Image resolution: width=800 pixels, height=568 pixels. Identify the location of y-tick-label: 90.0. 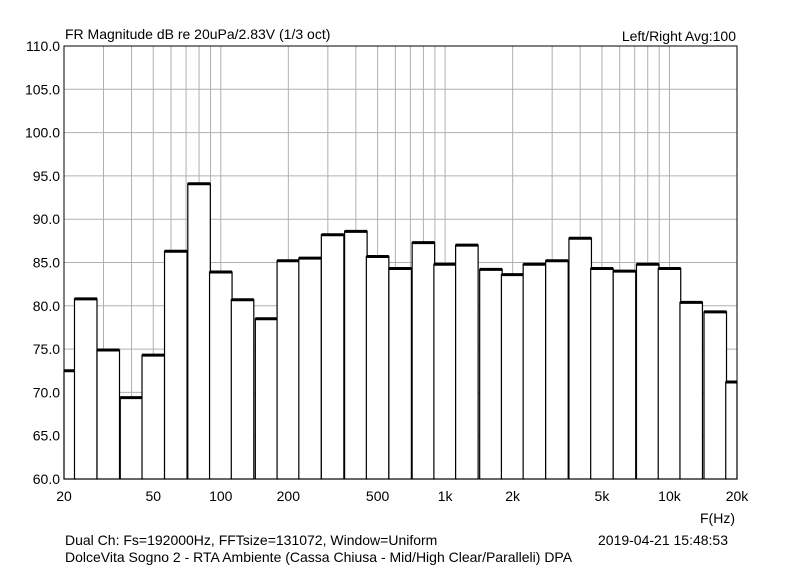
(46, 219).